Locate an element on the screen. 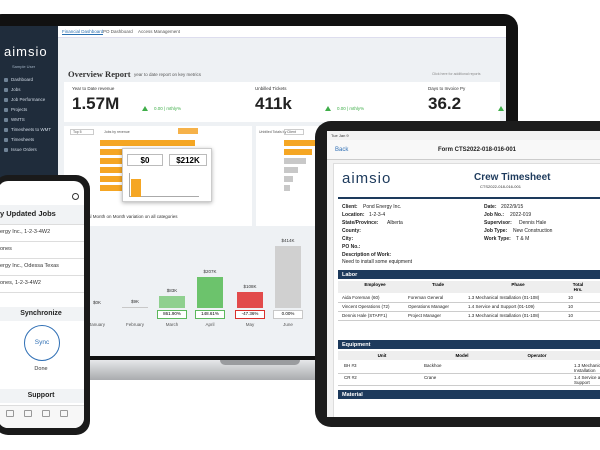 The width and height of the screenshot is (600, 450). job-item: ones is located at coordinates (6, 249).